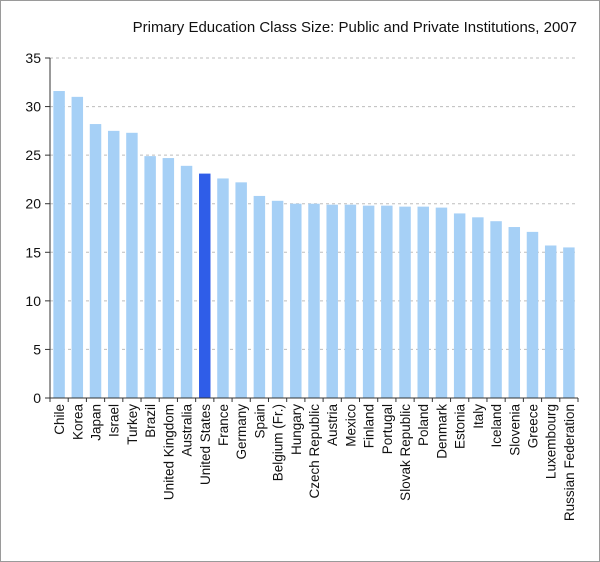 The image size is (600, 562). Describe the element at coordinates (478, 416) in the screenshot. I see `x-tick-label: Italy` at that location.